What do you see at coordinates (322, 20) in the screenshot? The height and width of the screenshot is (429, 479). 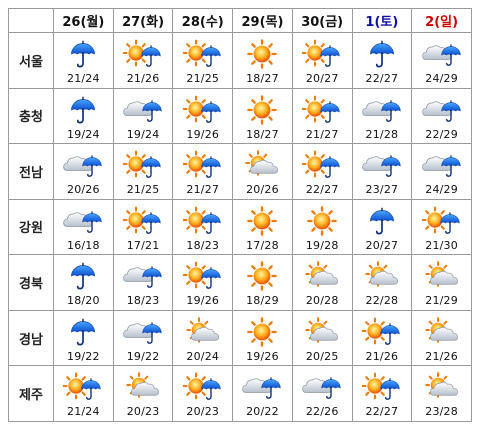 I see `day-header: 30(금)` at bounding box center [322, 20].